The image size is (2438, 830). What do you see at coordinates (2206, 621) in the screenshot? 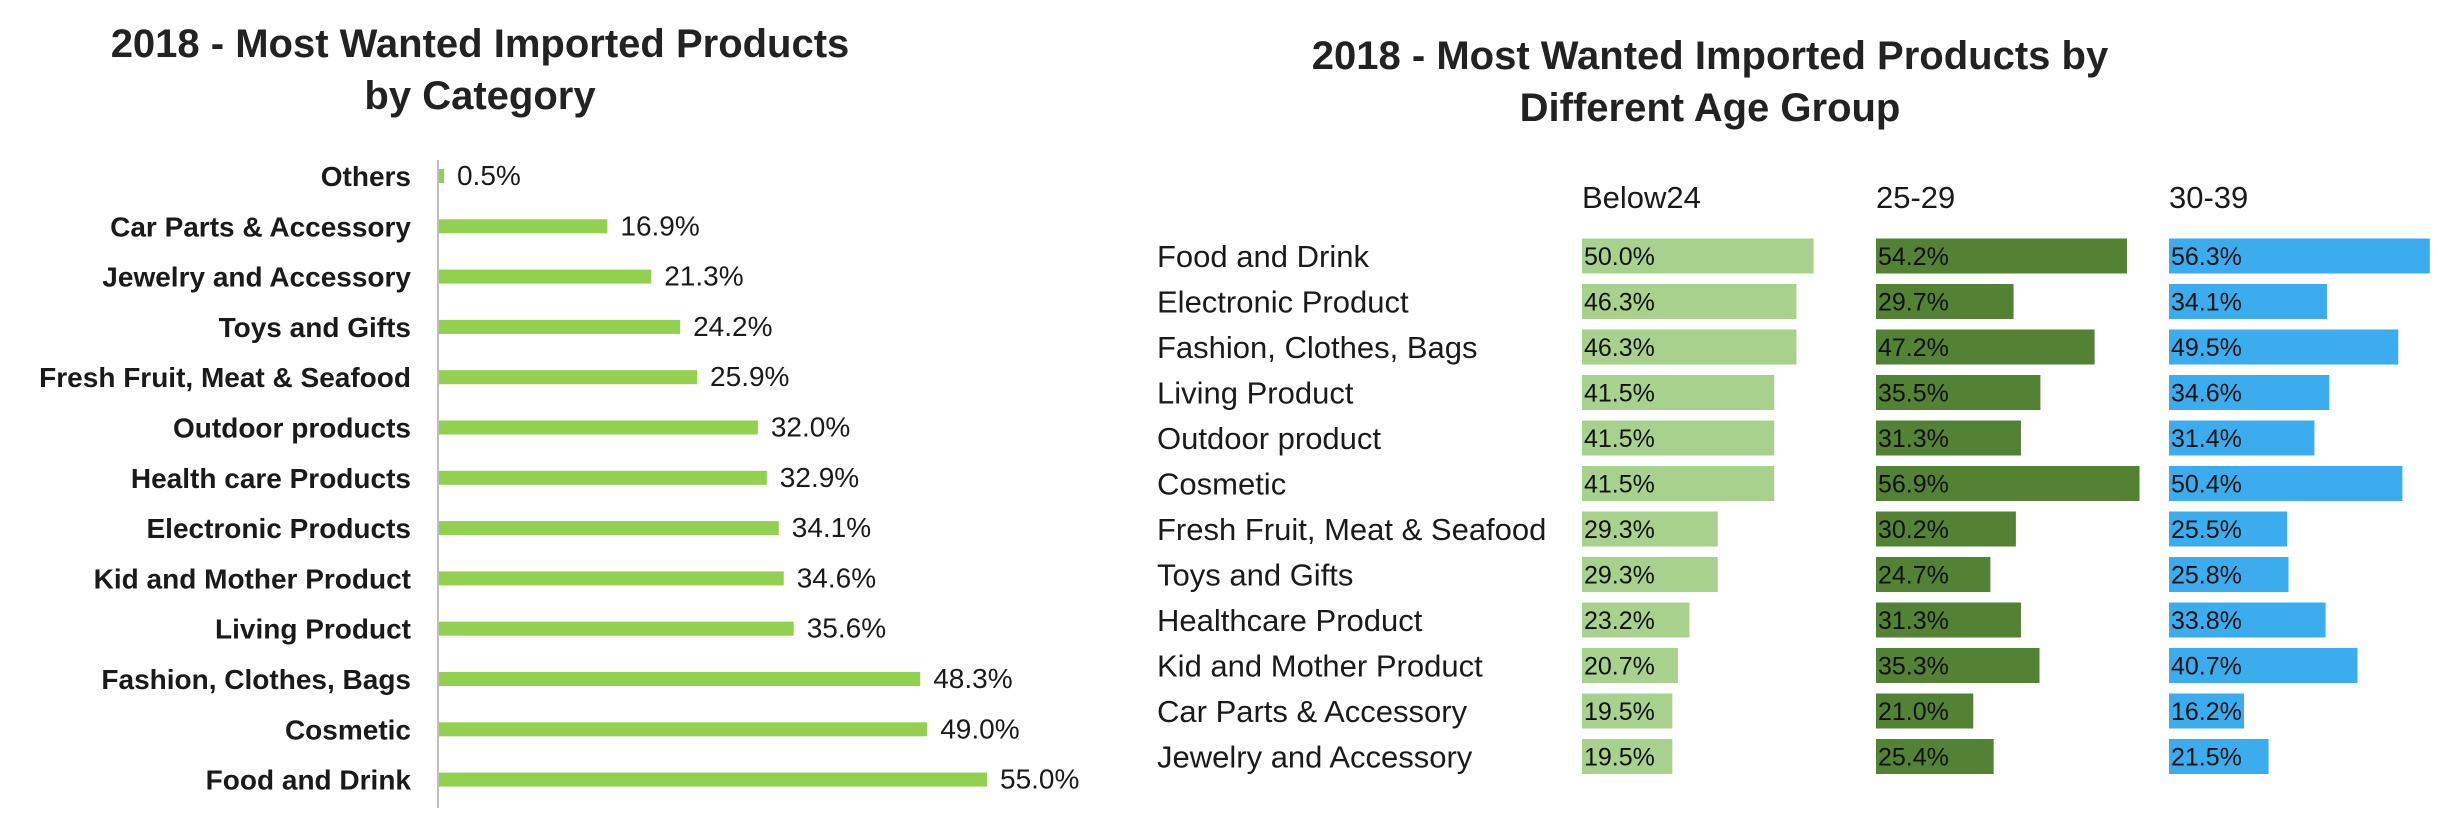
I see `data-label: 33.8%` at bounding box center [2206, 621].